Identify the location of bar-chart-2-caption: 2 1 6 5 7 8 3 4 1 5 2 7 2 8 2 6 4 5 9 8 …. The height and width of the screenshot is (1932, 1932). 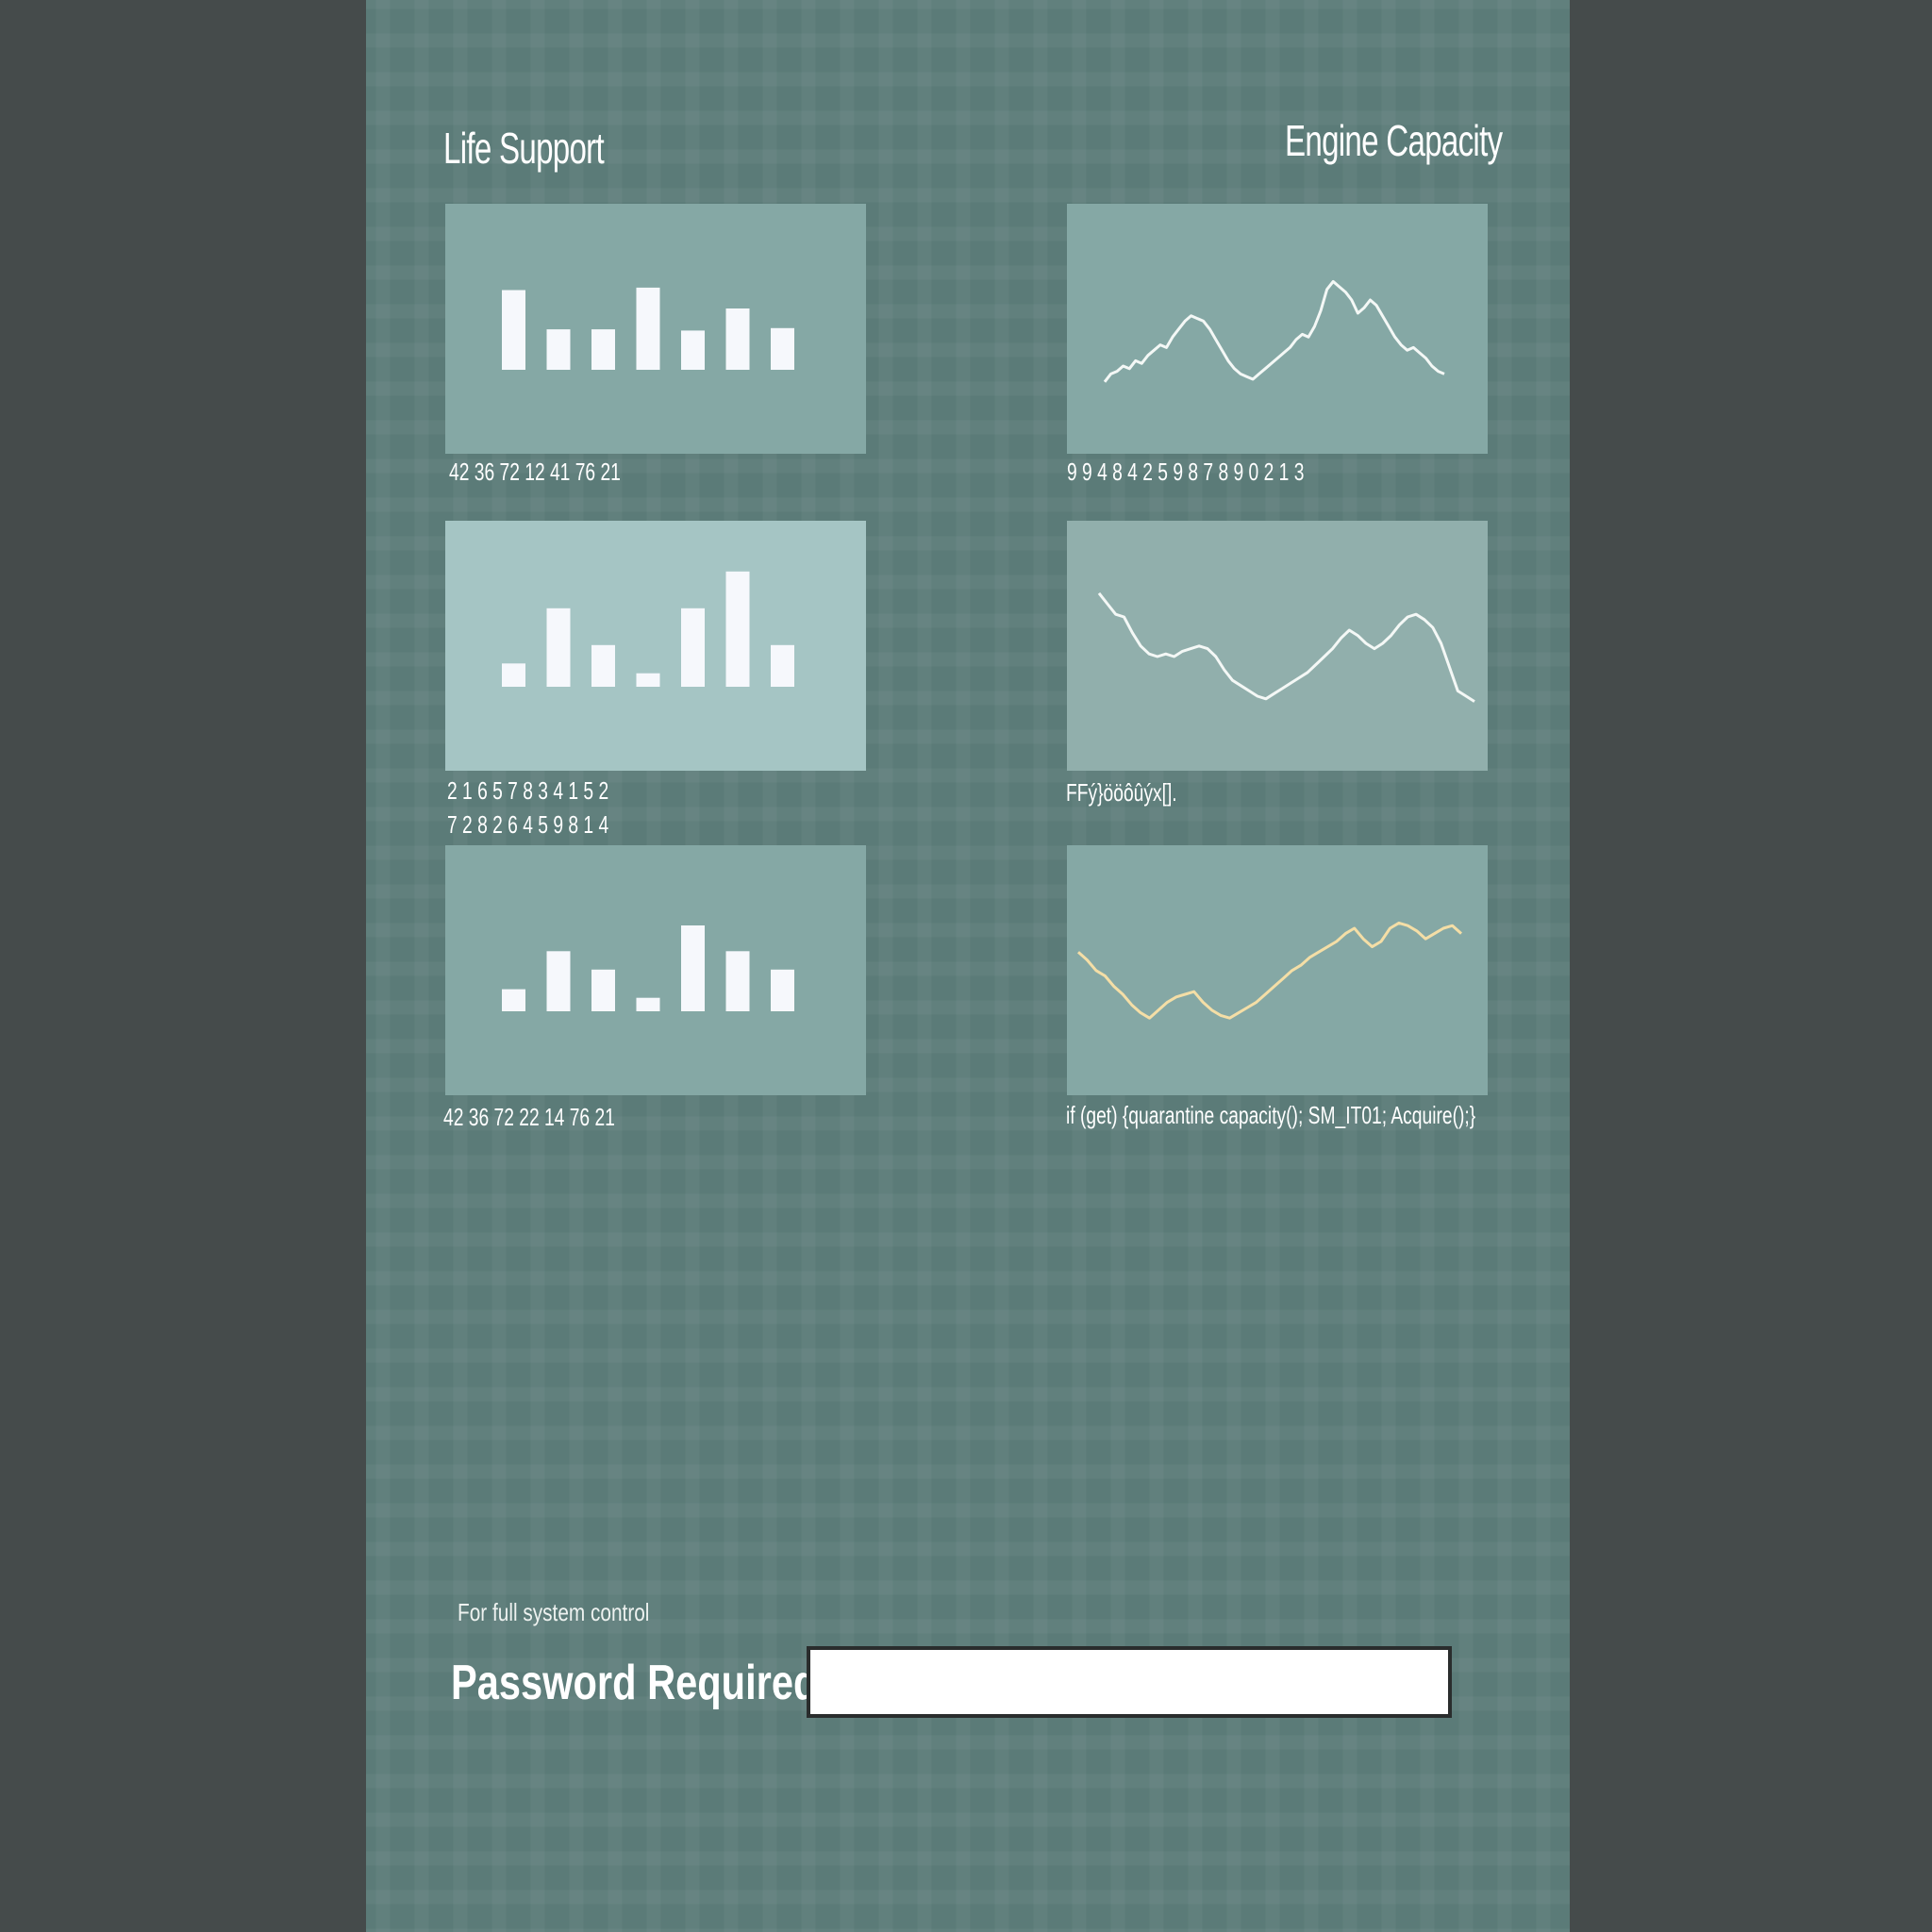
(528, 807).